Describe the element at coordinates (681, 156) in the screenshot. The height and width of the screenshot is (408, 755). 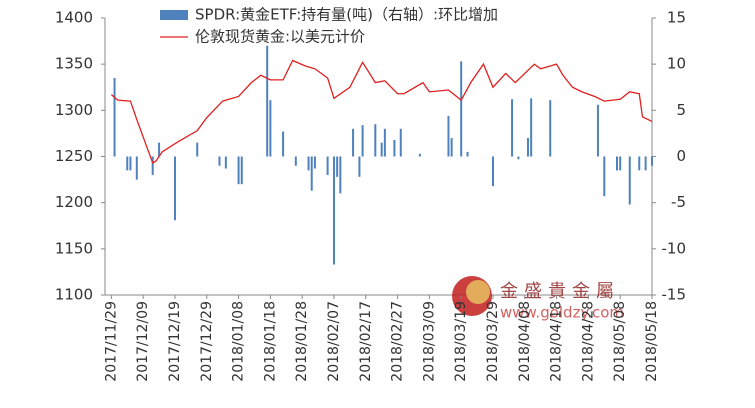
I see `y2-tick-label: 0` at that location.